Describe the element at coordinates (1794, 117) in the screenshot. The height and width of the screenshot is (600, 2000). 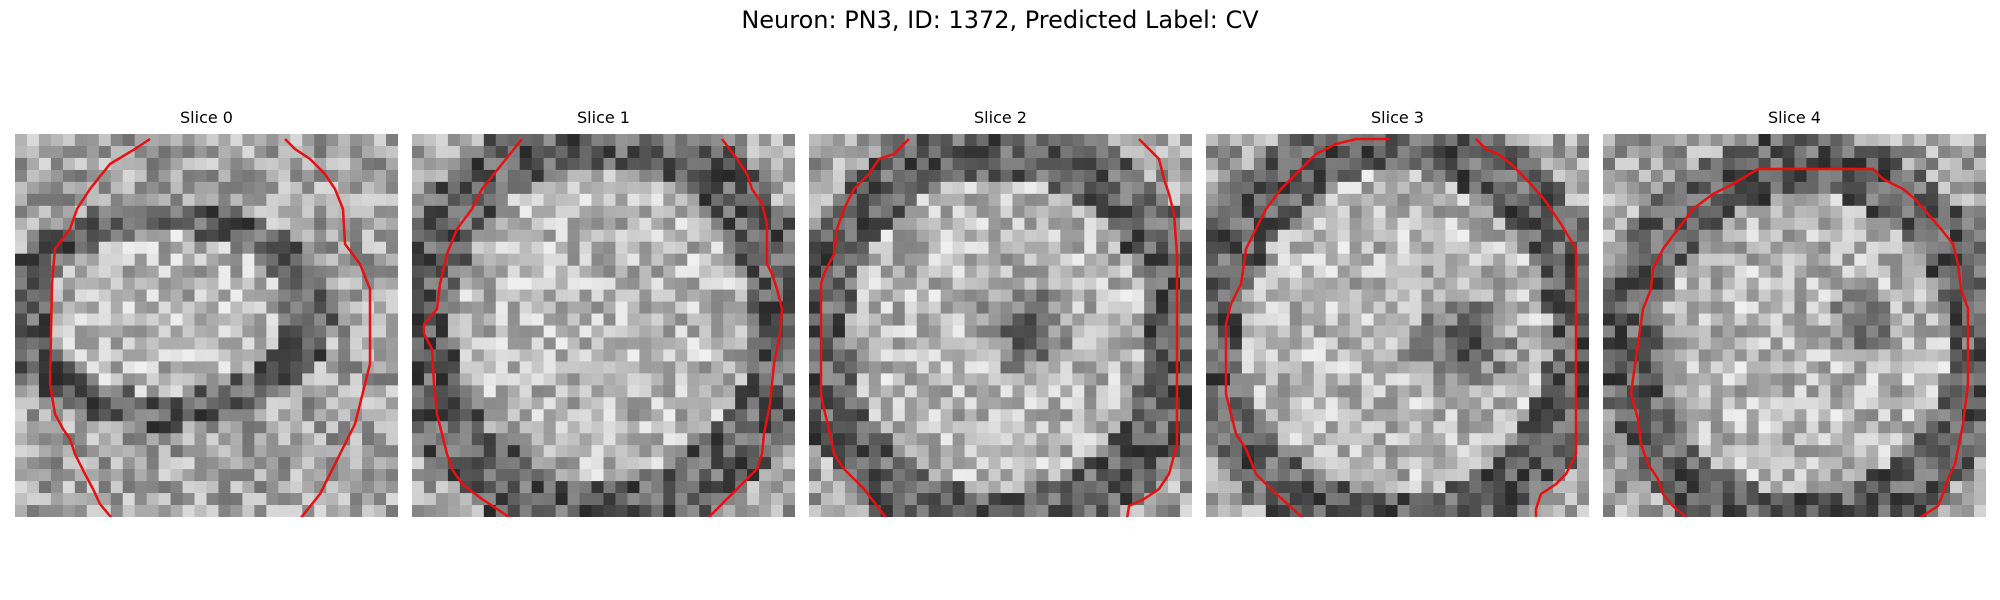
I see `slice-title-4: Slice 4` at that location.